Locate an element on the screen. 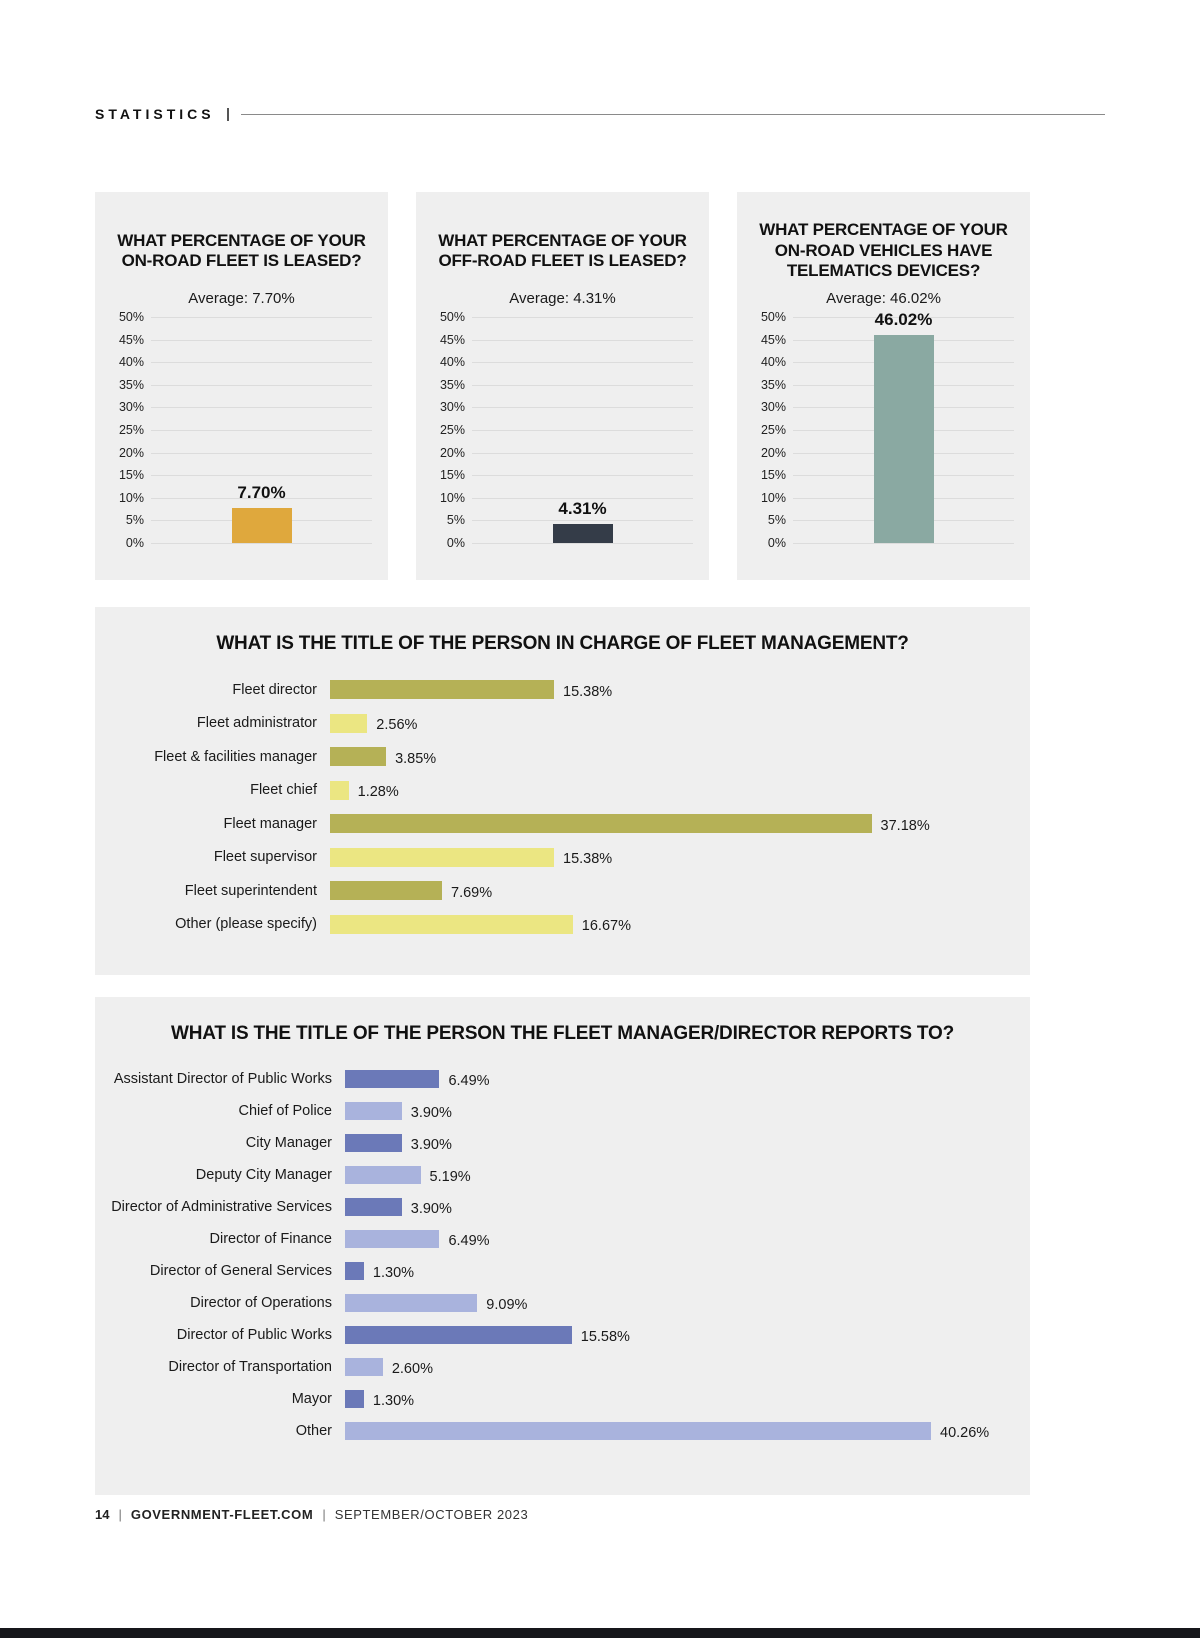  section-header: STATISTICS is located at coordinates (600, 114).